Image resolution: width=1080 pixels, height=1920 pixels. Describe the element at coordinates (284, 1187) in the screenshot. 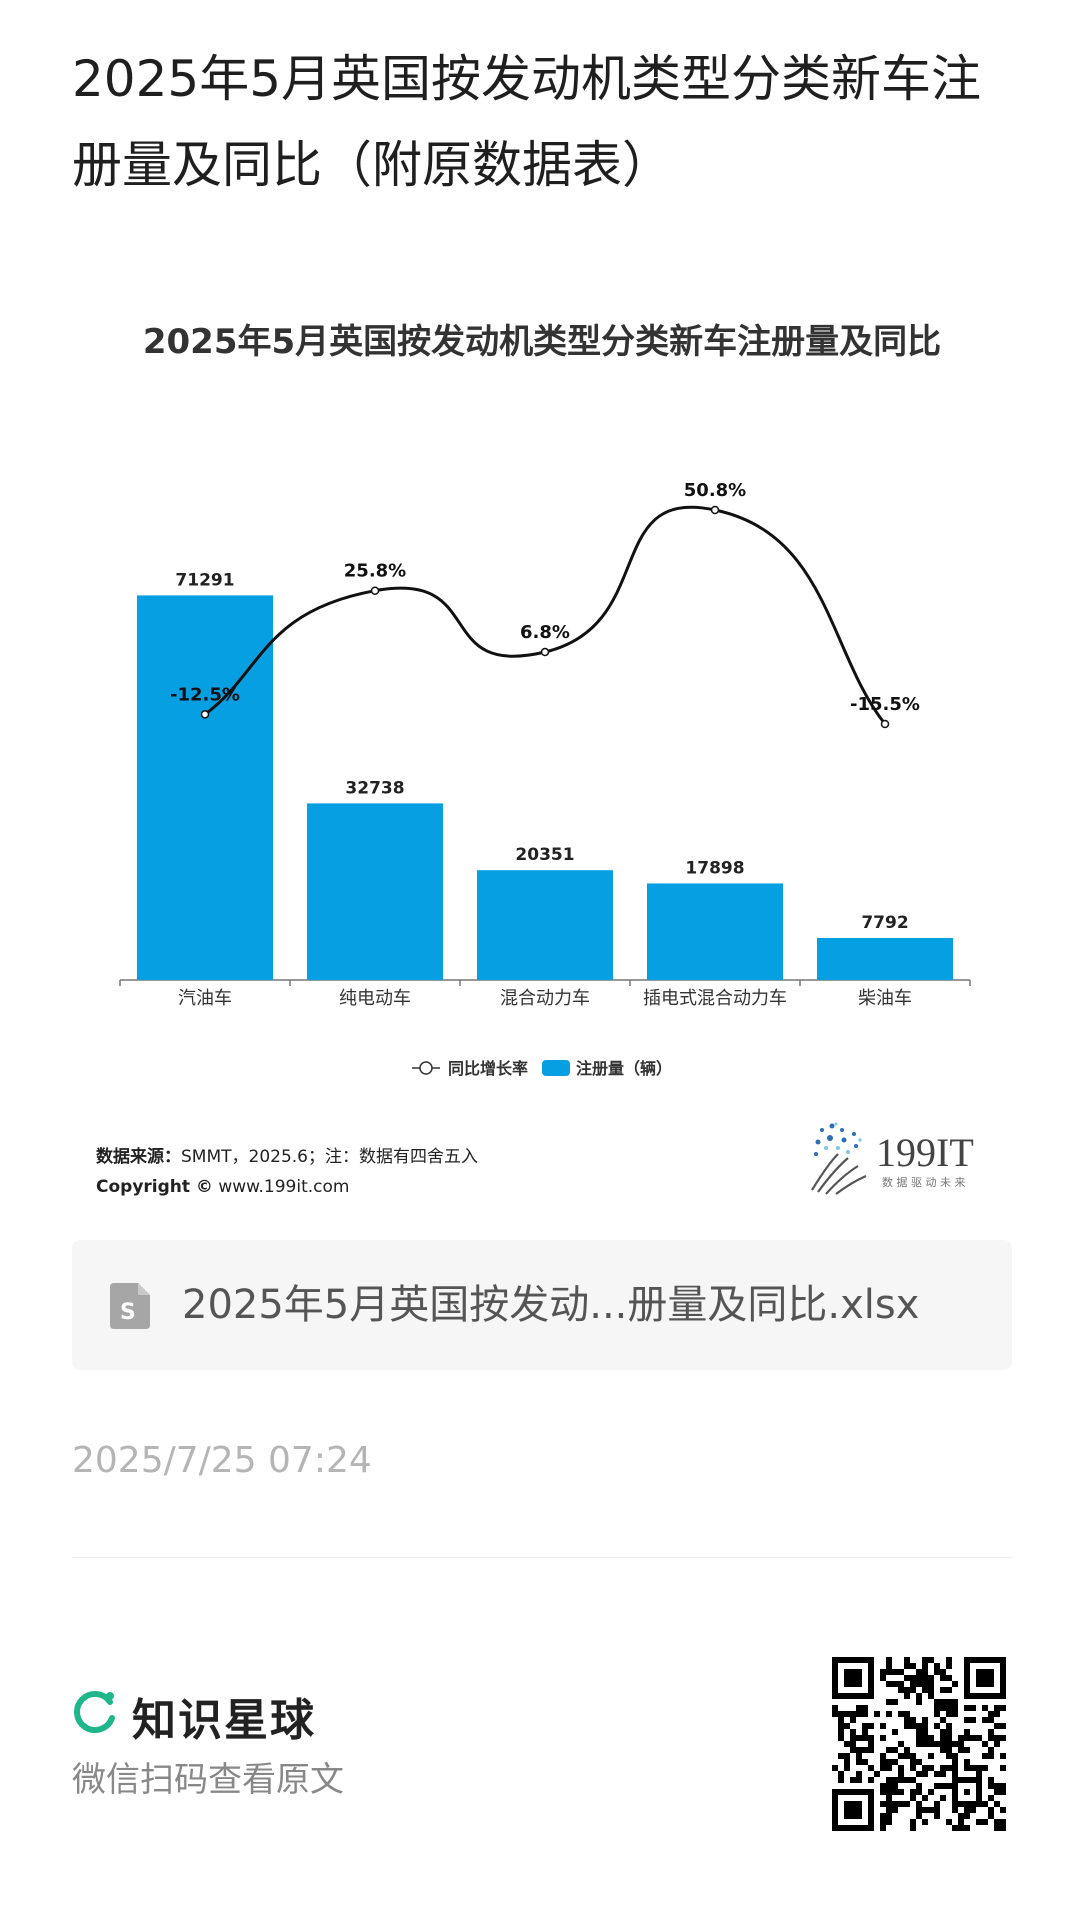

I see `copyright-text: www.199it.com` at that location.